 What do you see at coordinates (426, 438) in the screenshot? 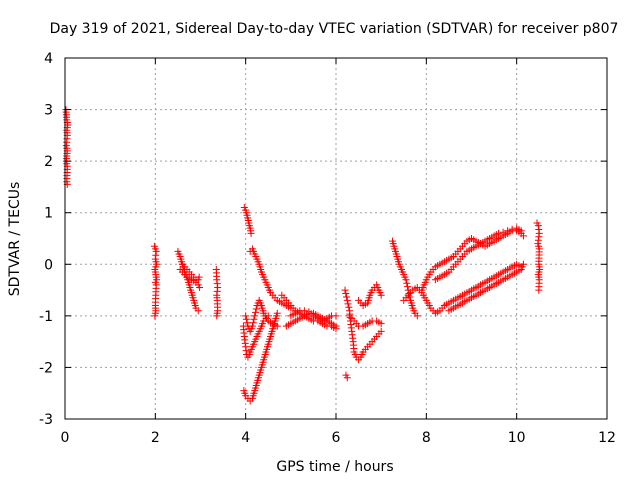
I see `x-tick-label: 8` at bounding box center [426, 438].